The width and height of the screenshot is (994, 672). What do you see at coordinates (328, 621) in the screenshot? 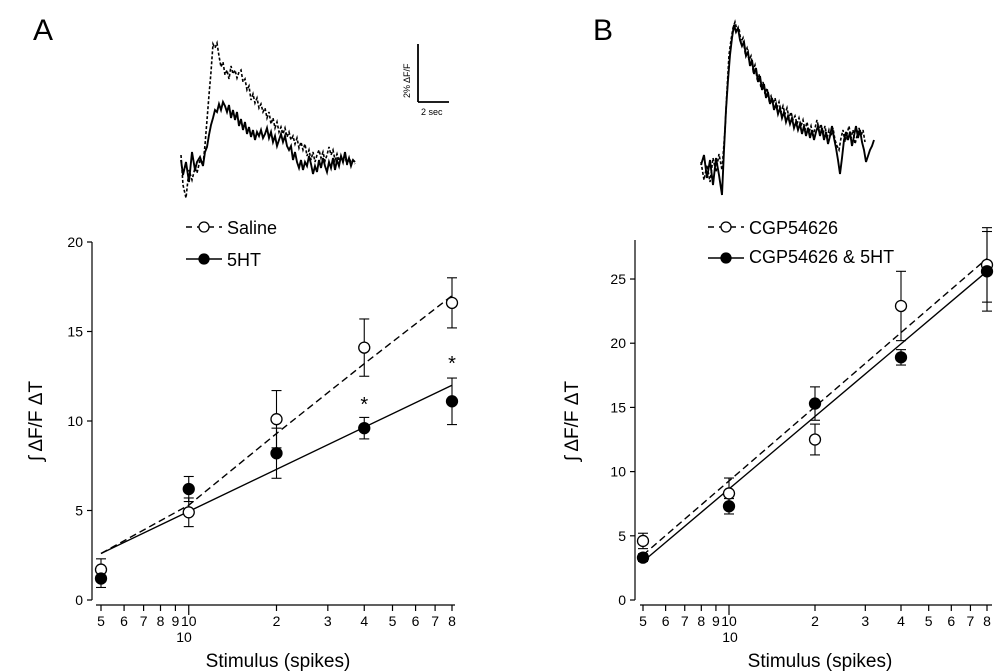
I see `x-tick-label-a: 3` at bounding box center [328, 621].